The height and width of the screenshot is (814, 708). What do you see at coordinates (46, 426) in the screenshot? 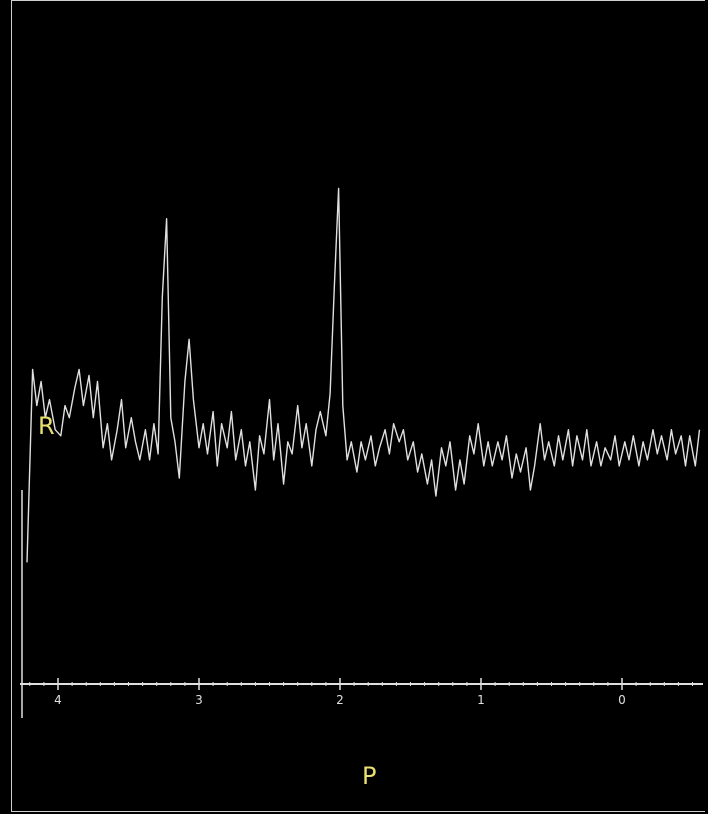
I see `series-label: R` at bounding box center [46, 426].